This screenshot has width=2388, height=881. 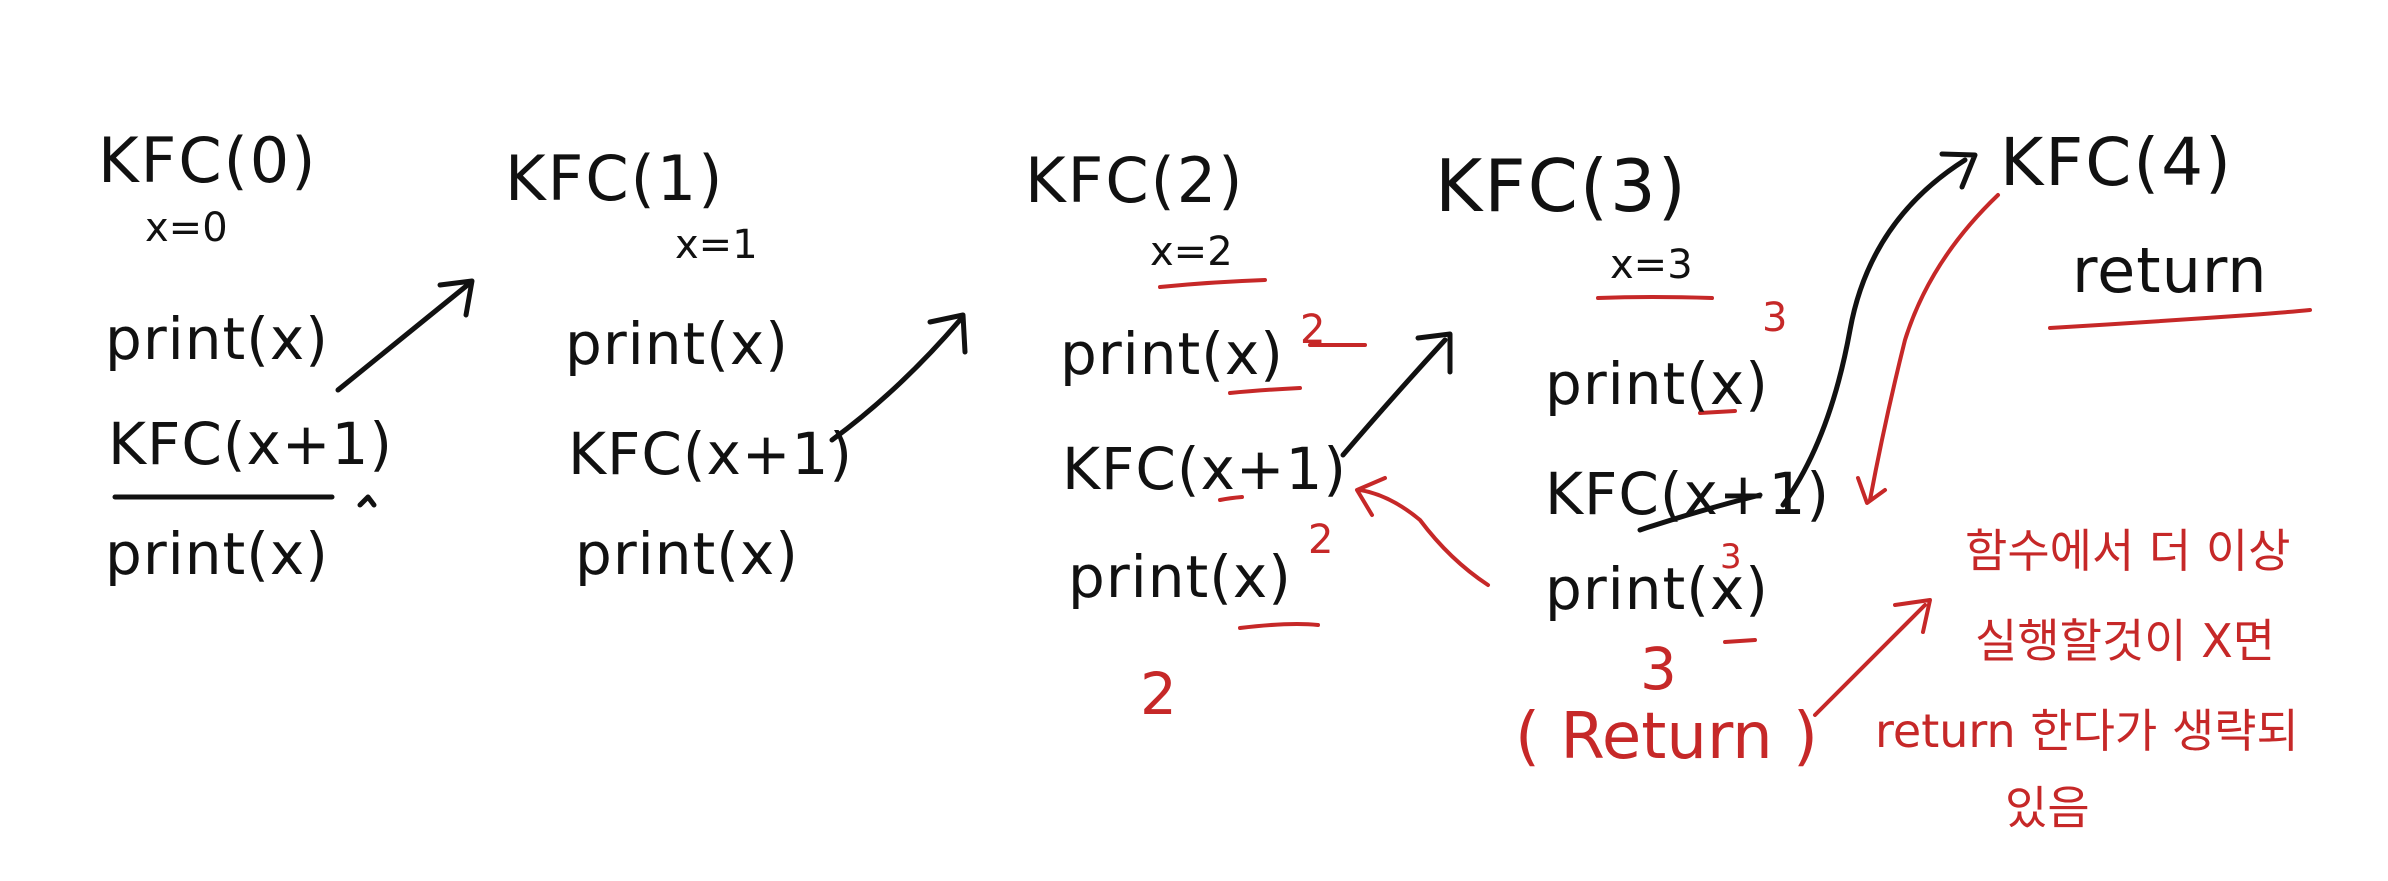 What do you see at coordinates (1424, 537) in the screenshot?
I see `arrow-kfc3-return-to-kfc2` at bounding box center [1424, 537].